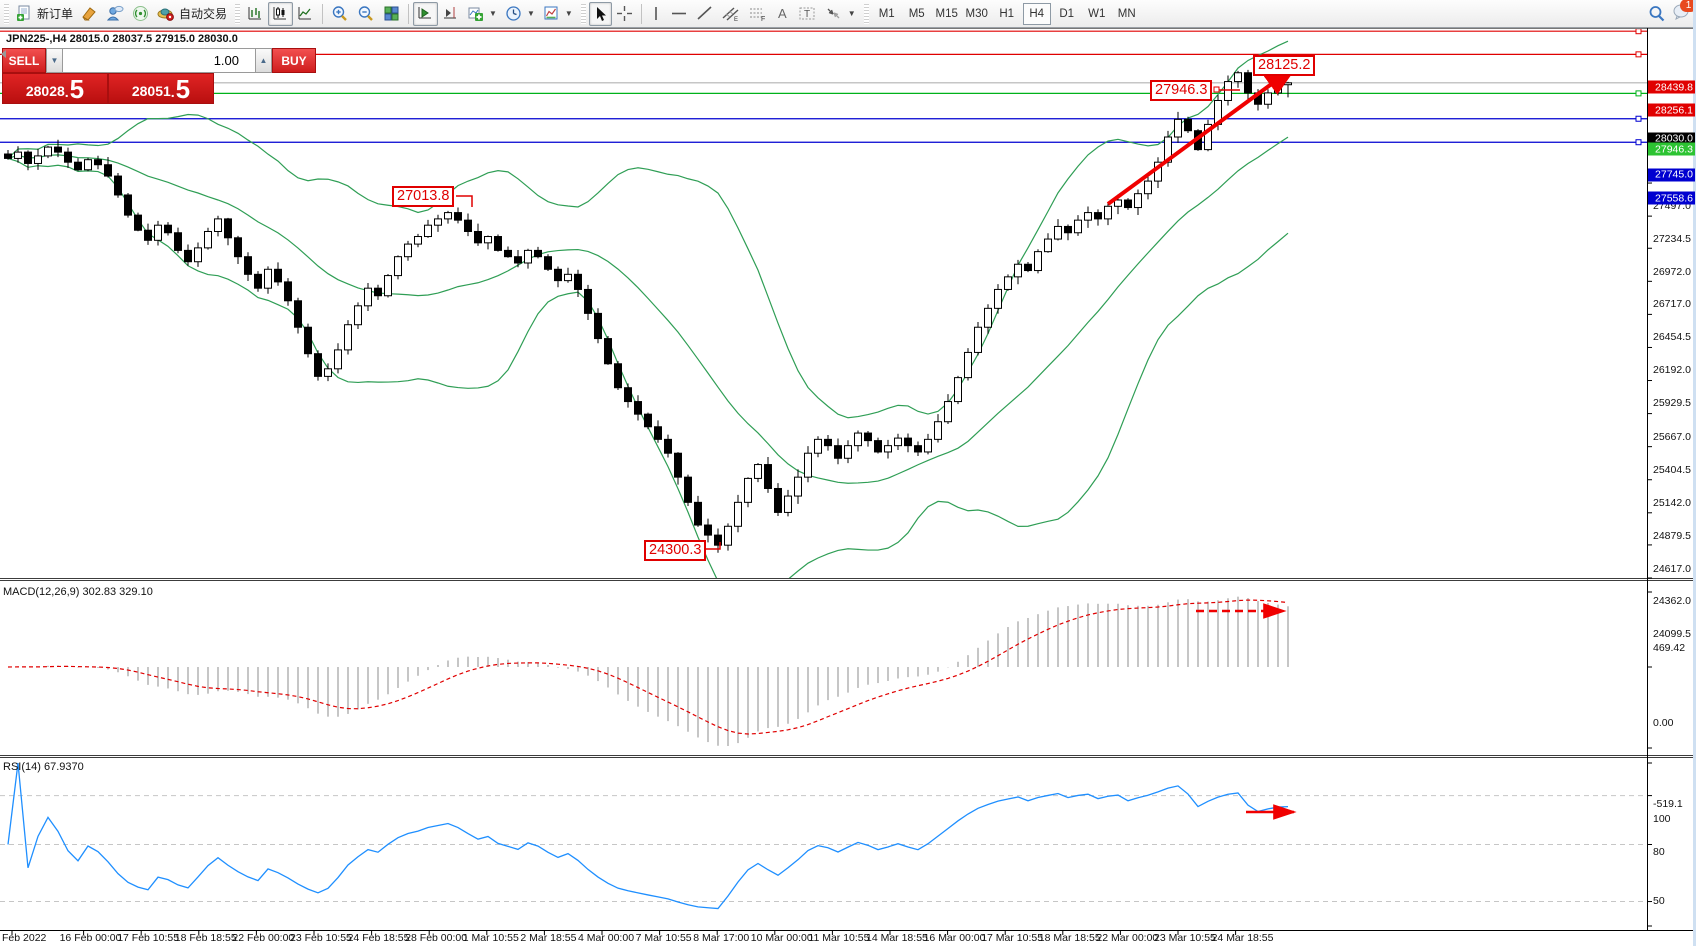  I want to click on price-axis-tick: 24362.0, so click(1672, 600).